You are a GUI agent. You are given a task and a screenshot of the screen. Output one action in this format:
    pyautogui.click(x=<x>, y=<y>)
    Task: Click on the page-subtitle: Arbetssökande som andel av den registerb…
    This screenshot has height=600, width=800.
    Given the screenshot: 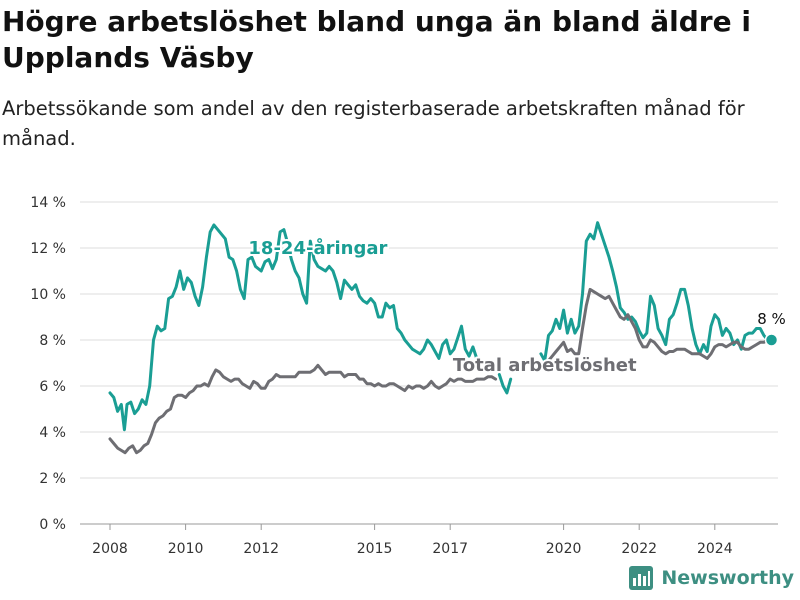 What is the action you would take?
    pyautogui.click(x=373, y=123)
    